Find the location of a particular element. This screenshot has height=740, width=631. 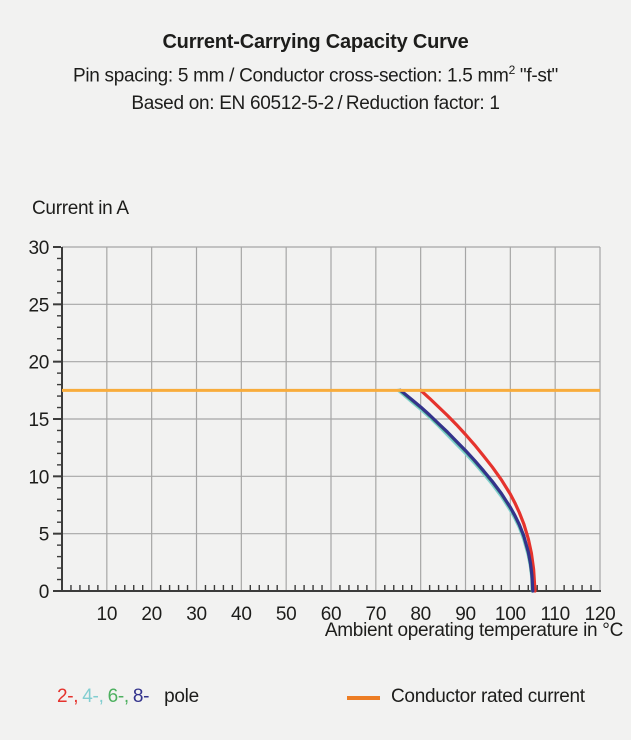

legend-pole-suffix: pole is located at coordinates (181, 696).